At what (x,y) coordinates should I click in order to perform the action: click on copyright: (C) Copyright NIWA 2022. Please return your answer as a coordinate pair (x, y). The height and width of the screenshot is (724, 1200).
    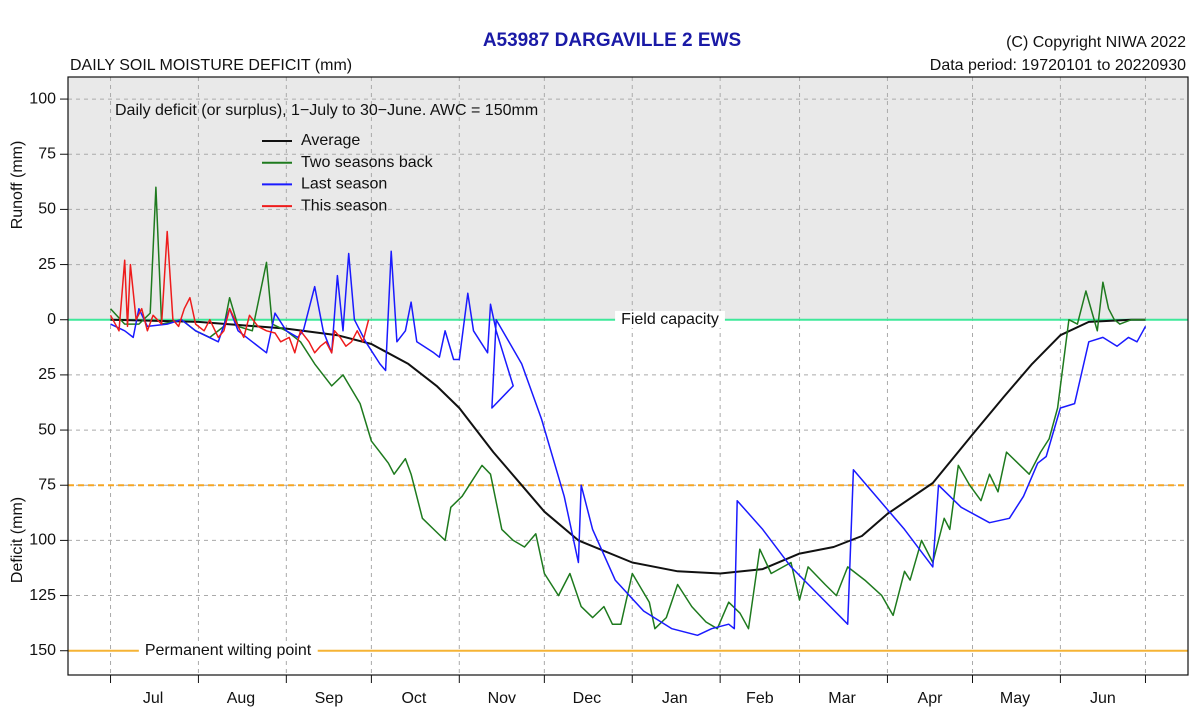
    Looking at the image, I should click on (1096, 42).